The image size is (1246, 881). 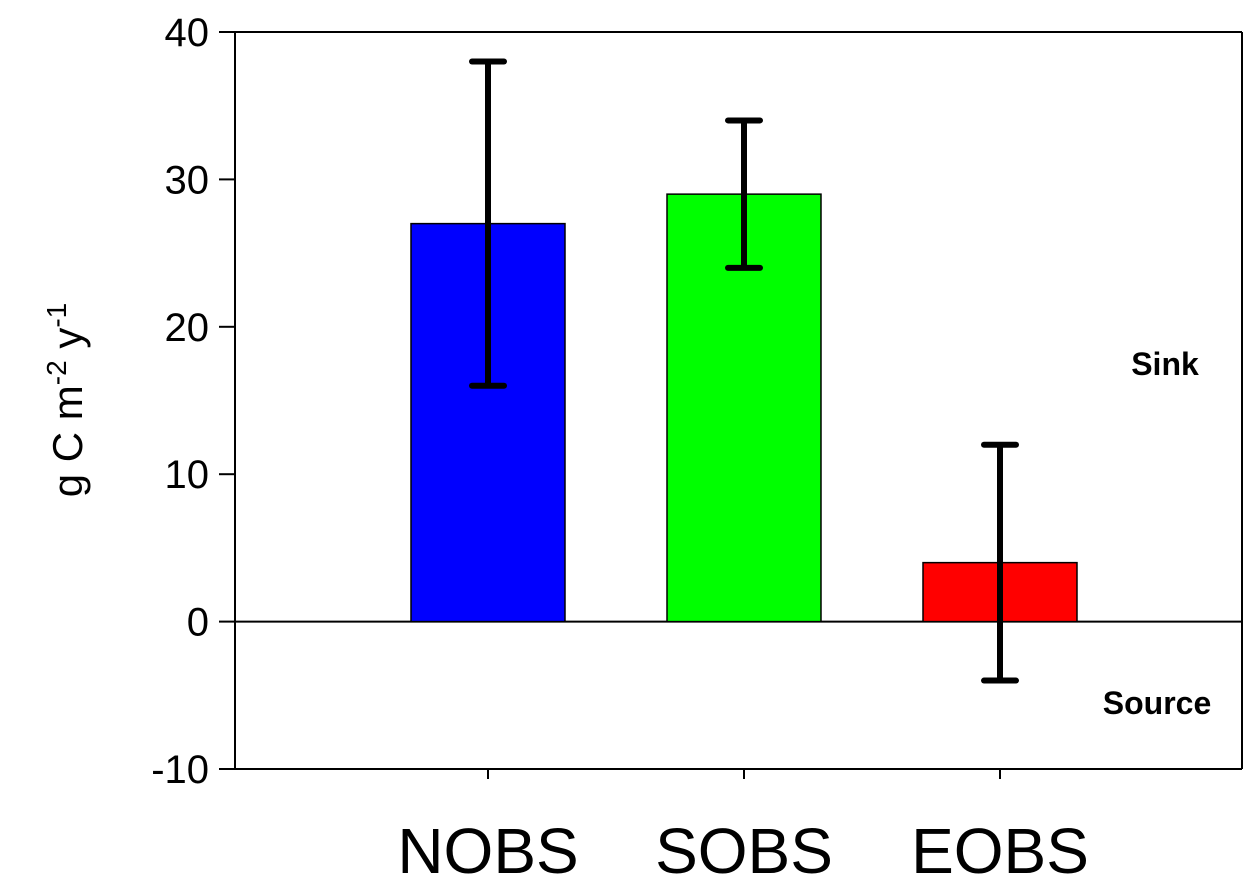 What do you see at coordinates (180, 770) in the screenshot?
I see `y-tick-label: -10` at bounding box center [180, 770].